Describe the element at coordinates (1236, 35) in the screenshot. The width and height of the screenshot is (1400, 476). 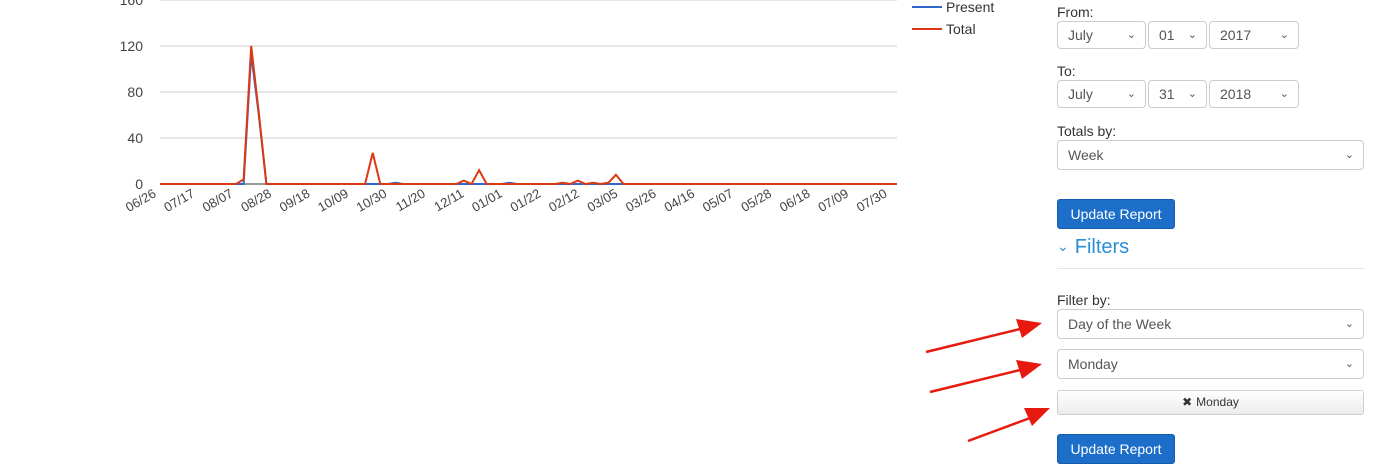
I see `from-year-value: 2017` at that location.